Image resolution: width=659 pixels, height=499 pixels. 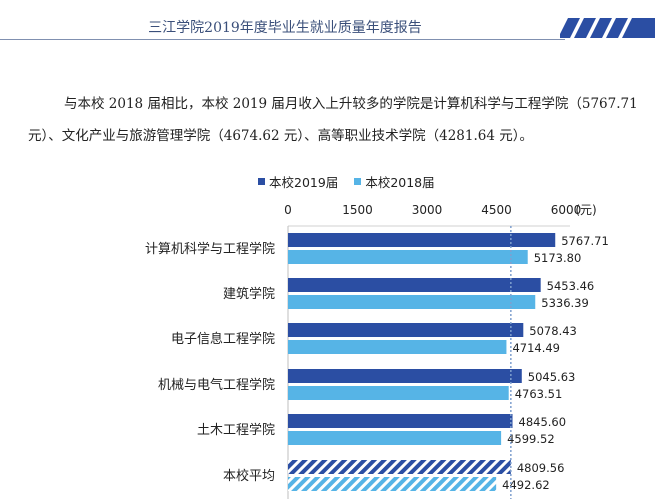 What do you see at coordinates (536, 348) in the screenshot?
I see `bar-value-label: 4714.49` at bounding box center [536, 348].